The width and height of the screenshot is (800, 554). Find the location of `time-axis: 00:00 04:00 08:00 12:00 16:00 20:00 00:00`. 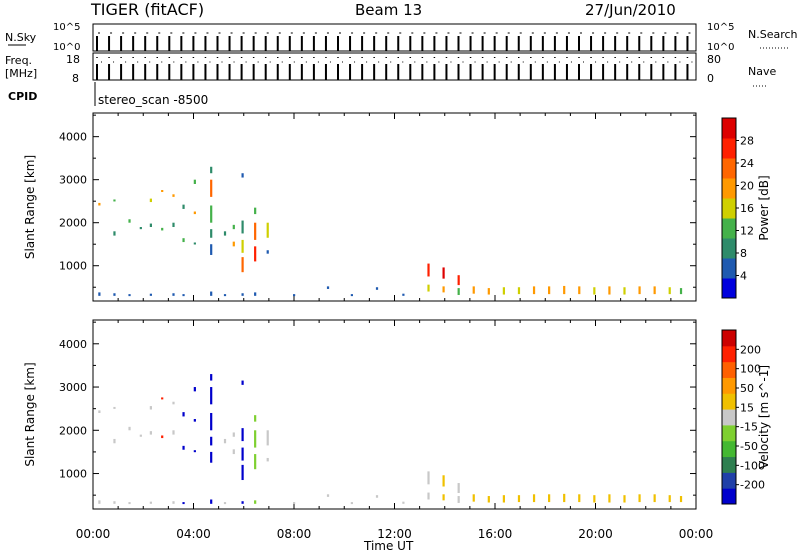

time-axis: 00:00 04:00 08:00 12:00 16:00 20:00 00:00 is located at coordinates (395, 534).